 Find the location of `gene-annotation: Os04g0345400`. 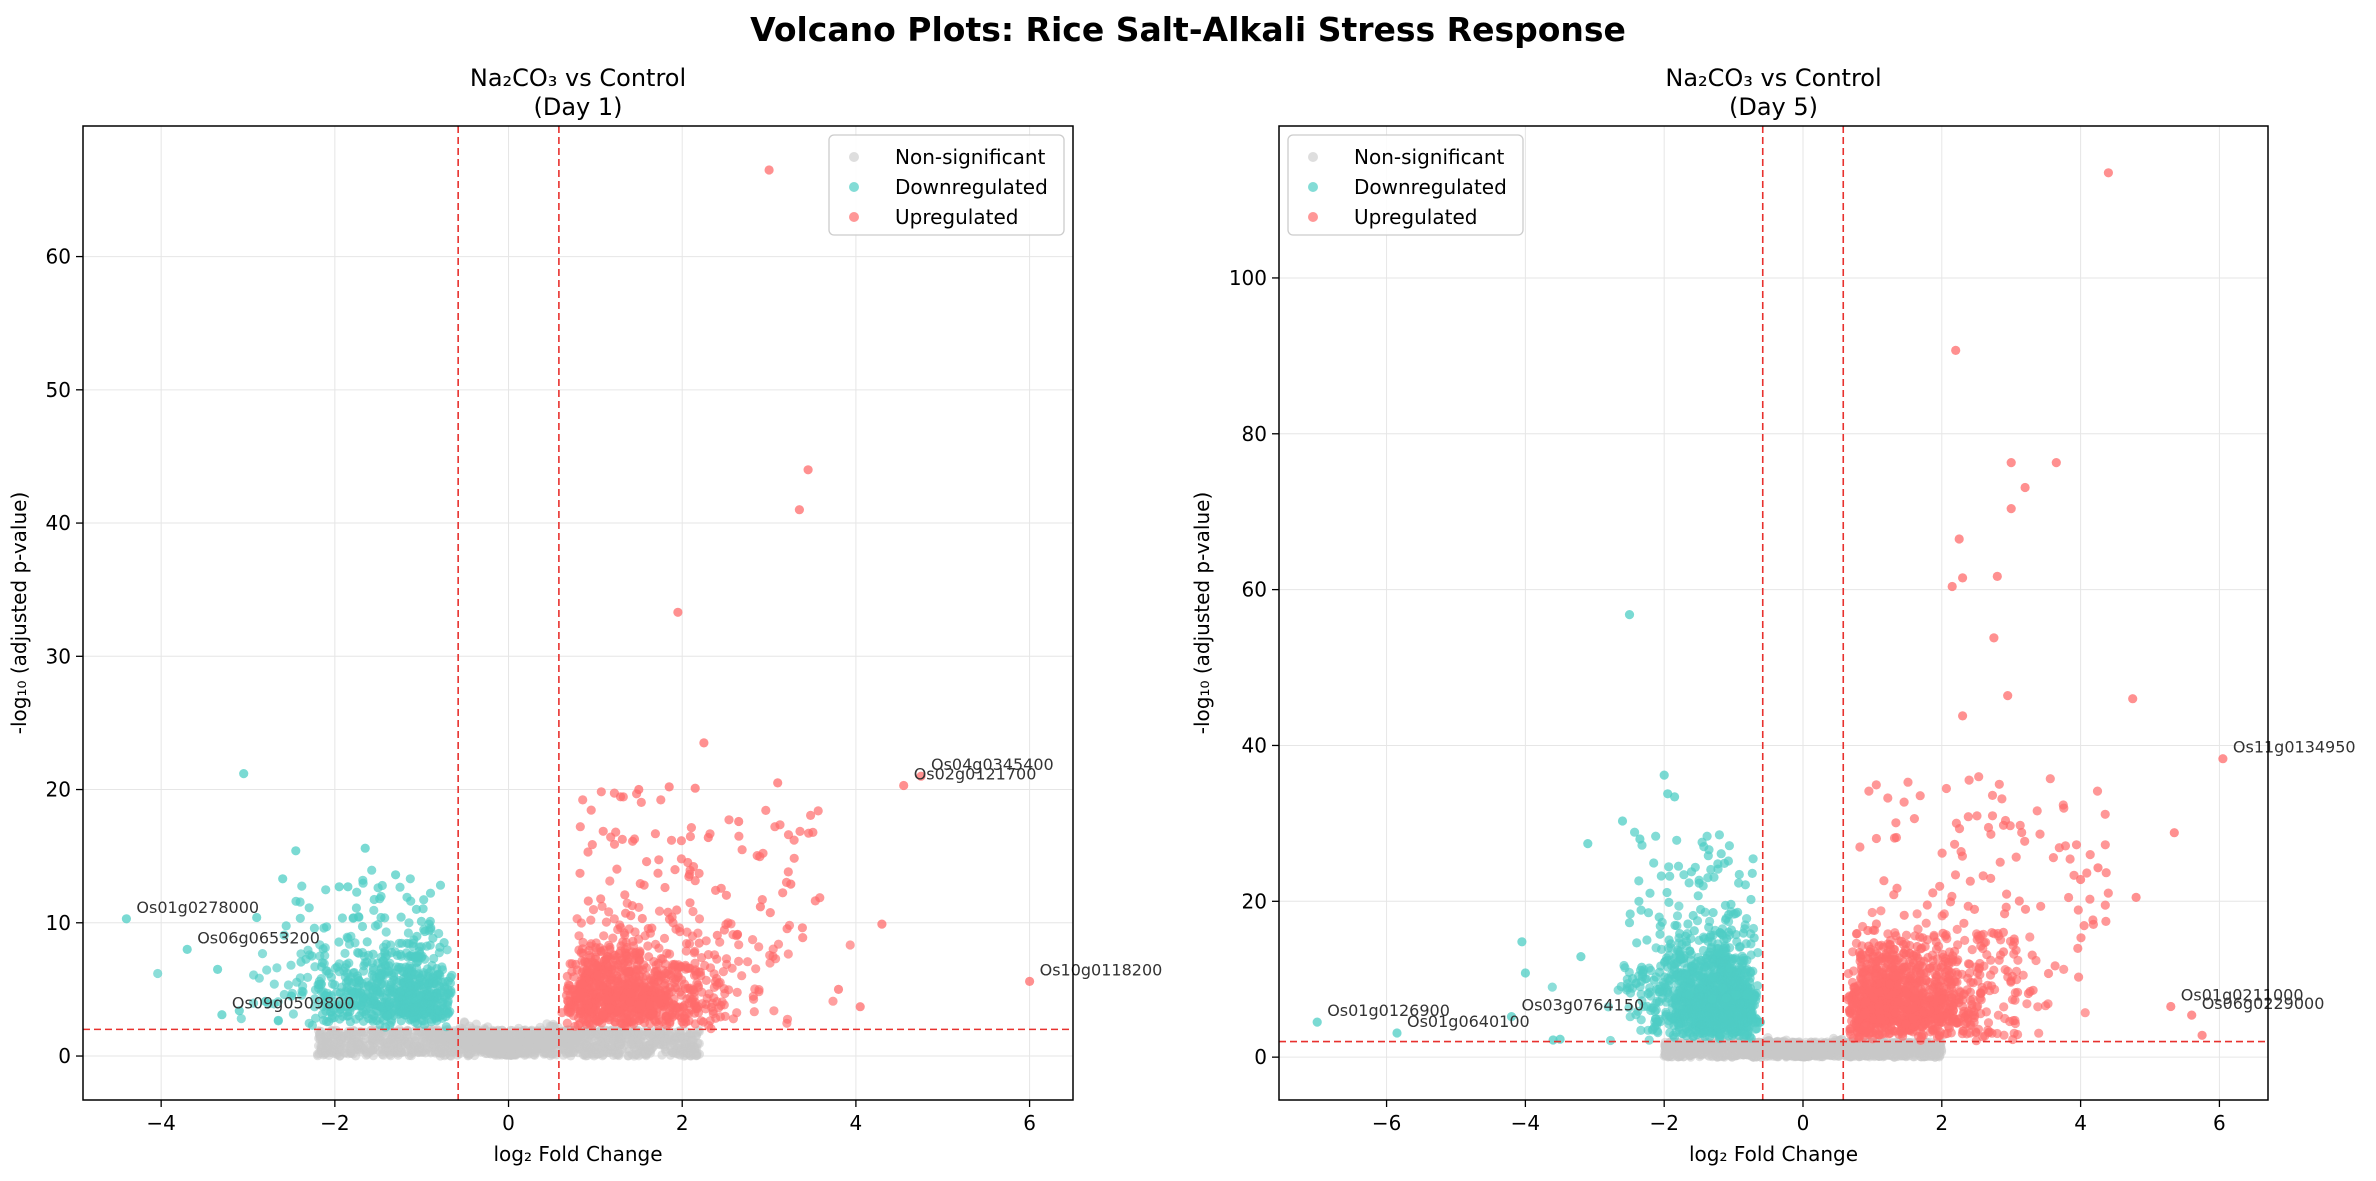

gene-annotation: Os04g0345400 is located at coordinates (992, 764).